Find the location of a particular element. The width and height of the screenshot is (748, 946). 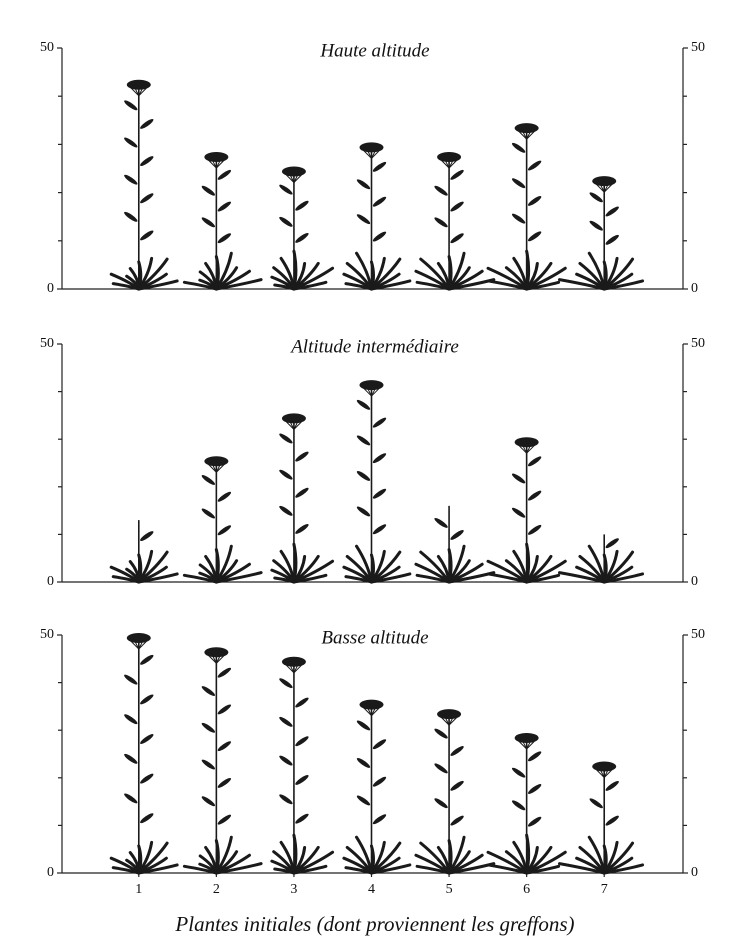

panel-title: Haute altitude is located at coordinates (374, 50).